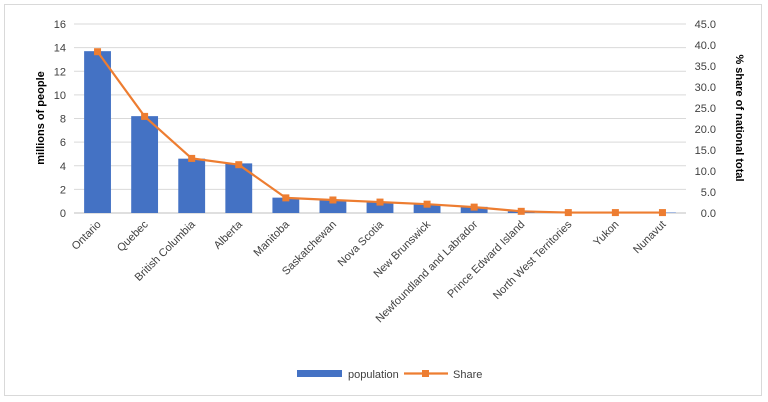  I want to click on category-label: Prince Edward Island, so click(486, 260).